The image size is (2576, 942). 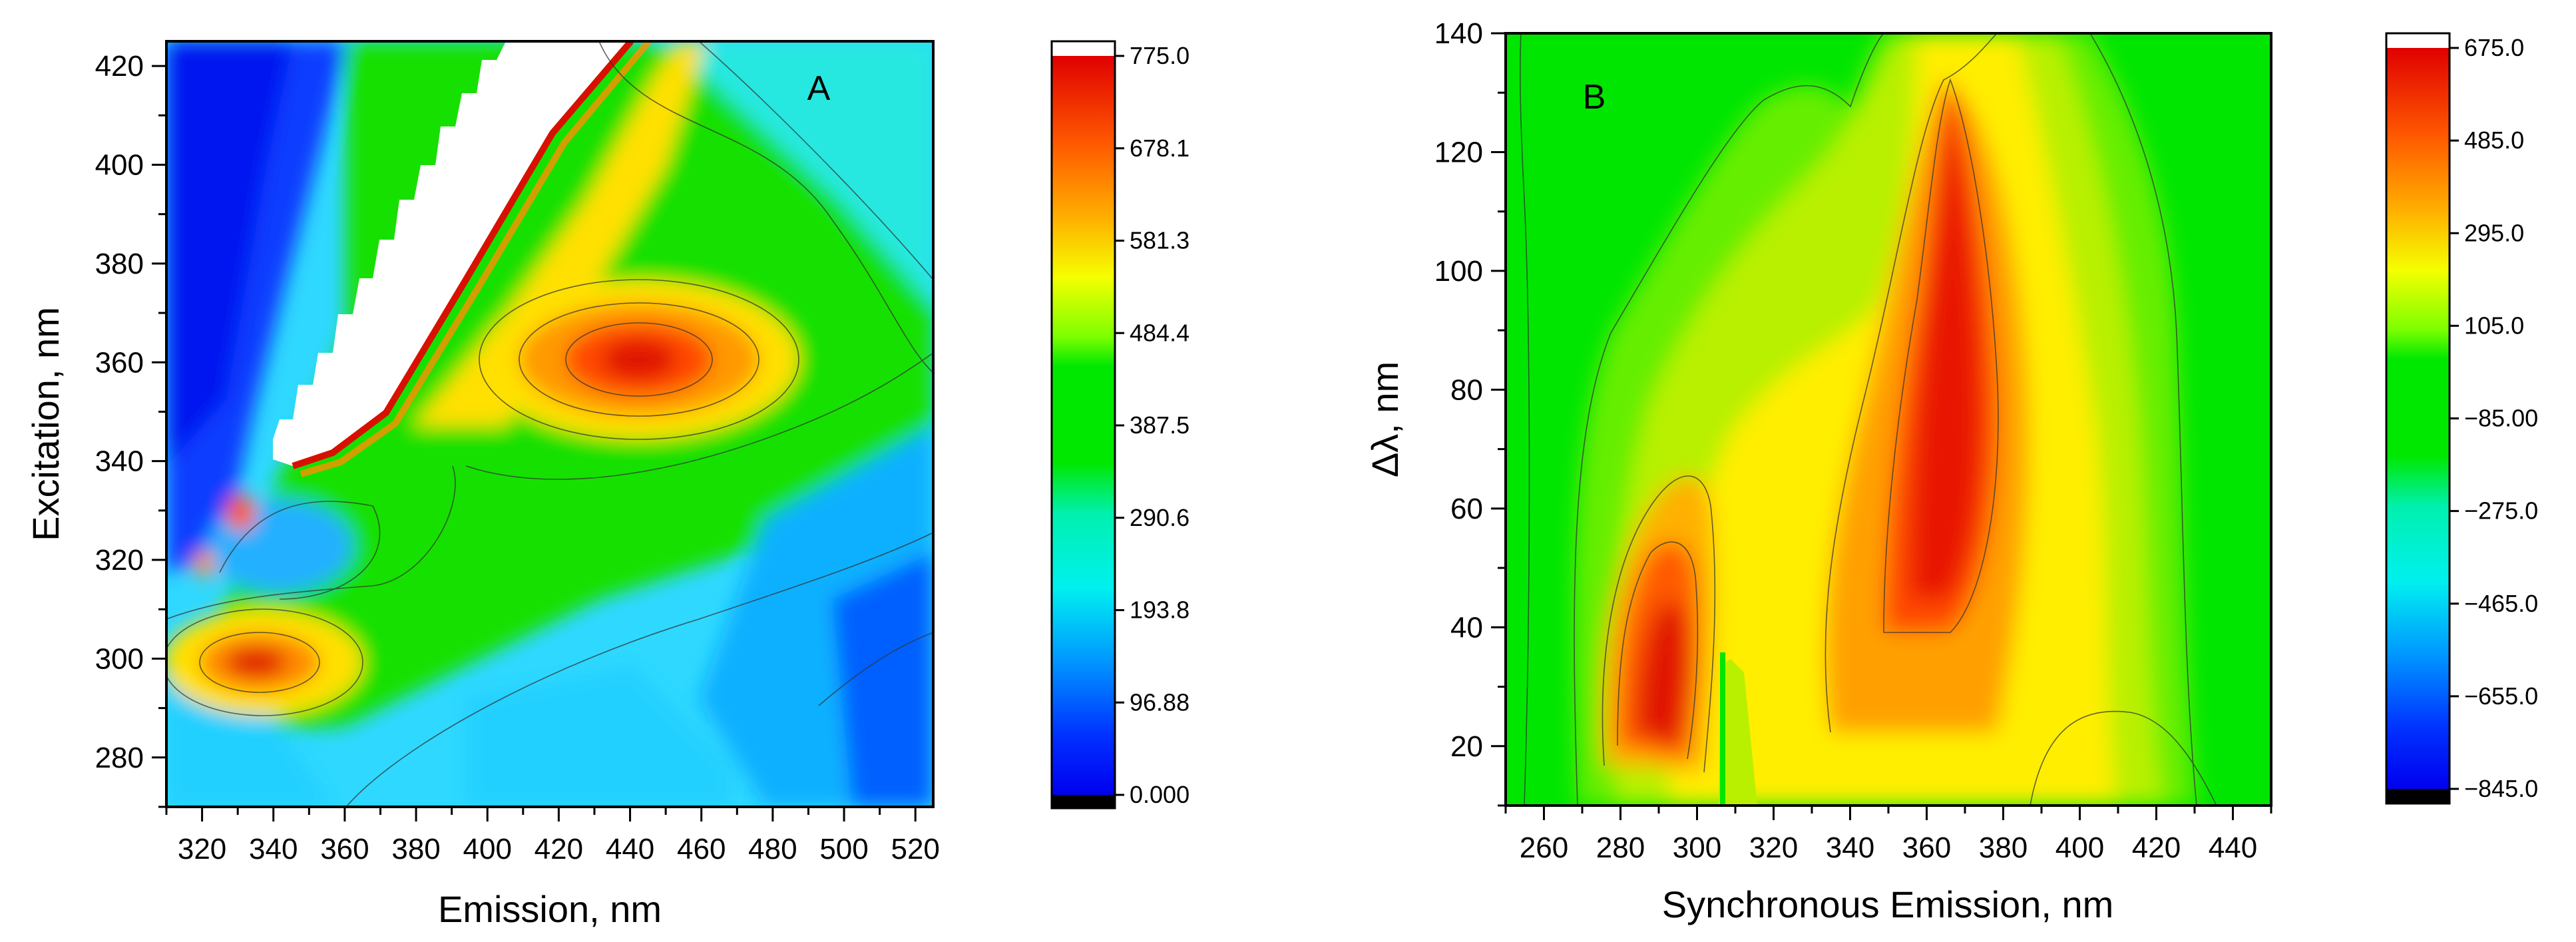 I want to click on y-tick-label: 300, so click(x=119, y=658).